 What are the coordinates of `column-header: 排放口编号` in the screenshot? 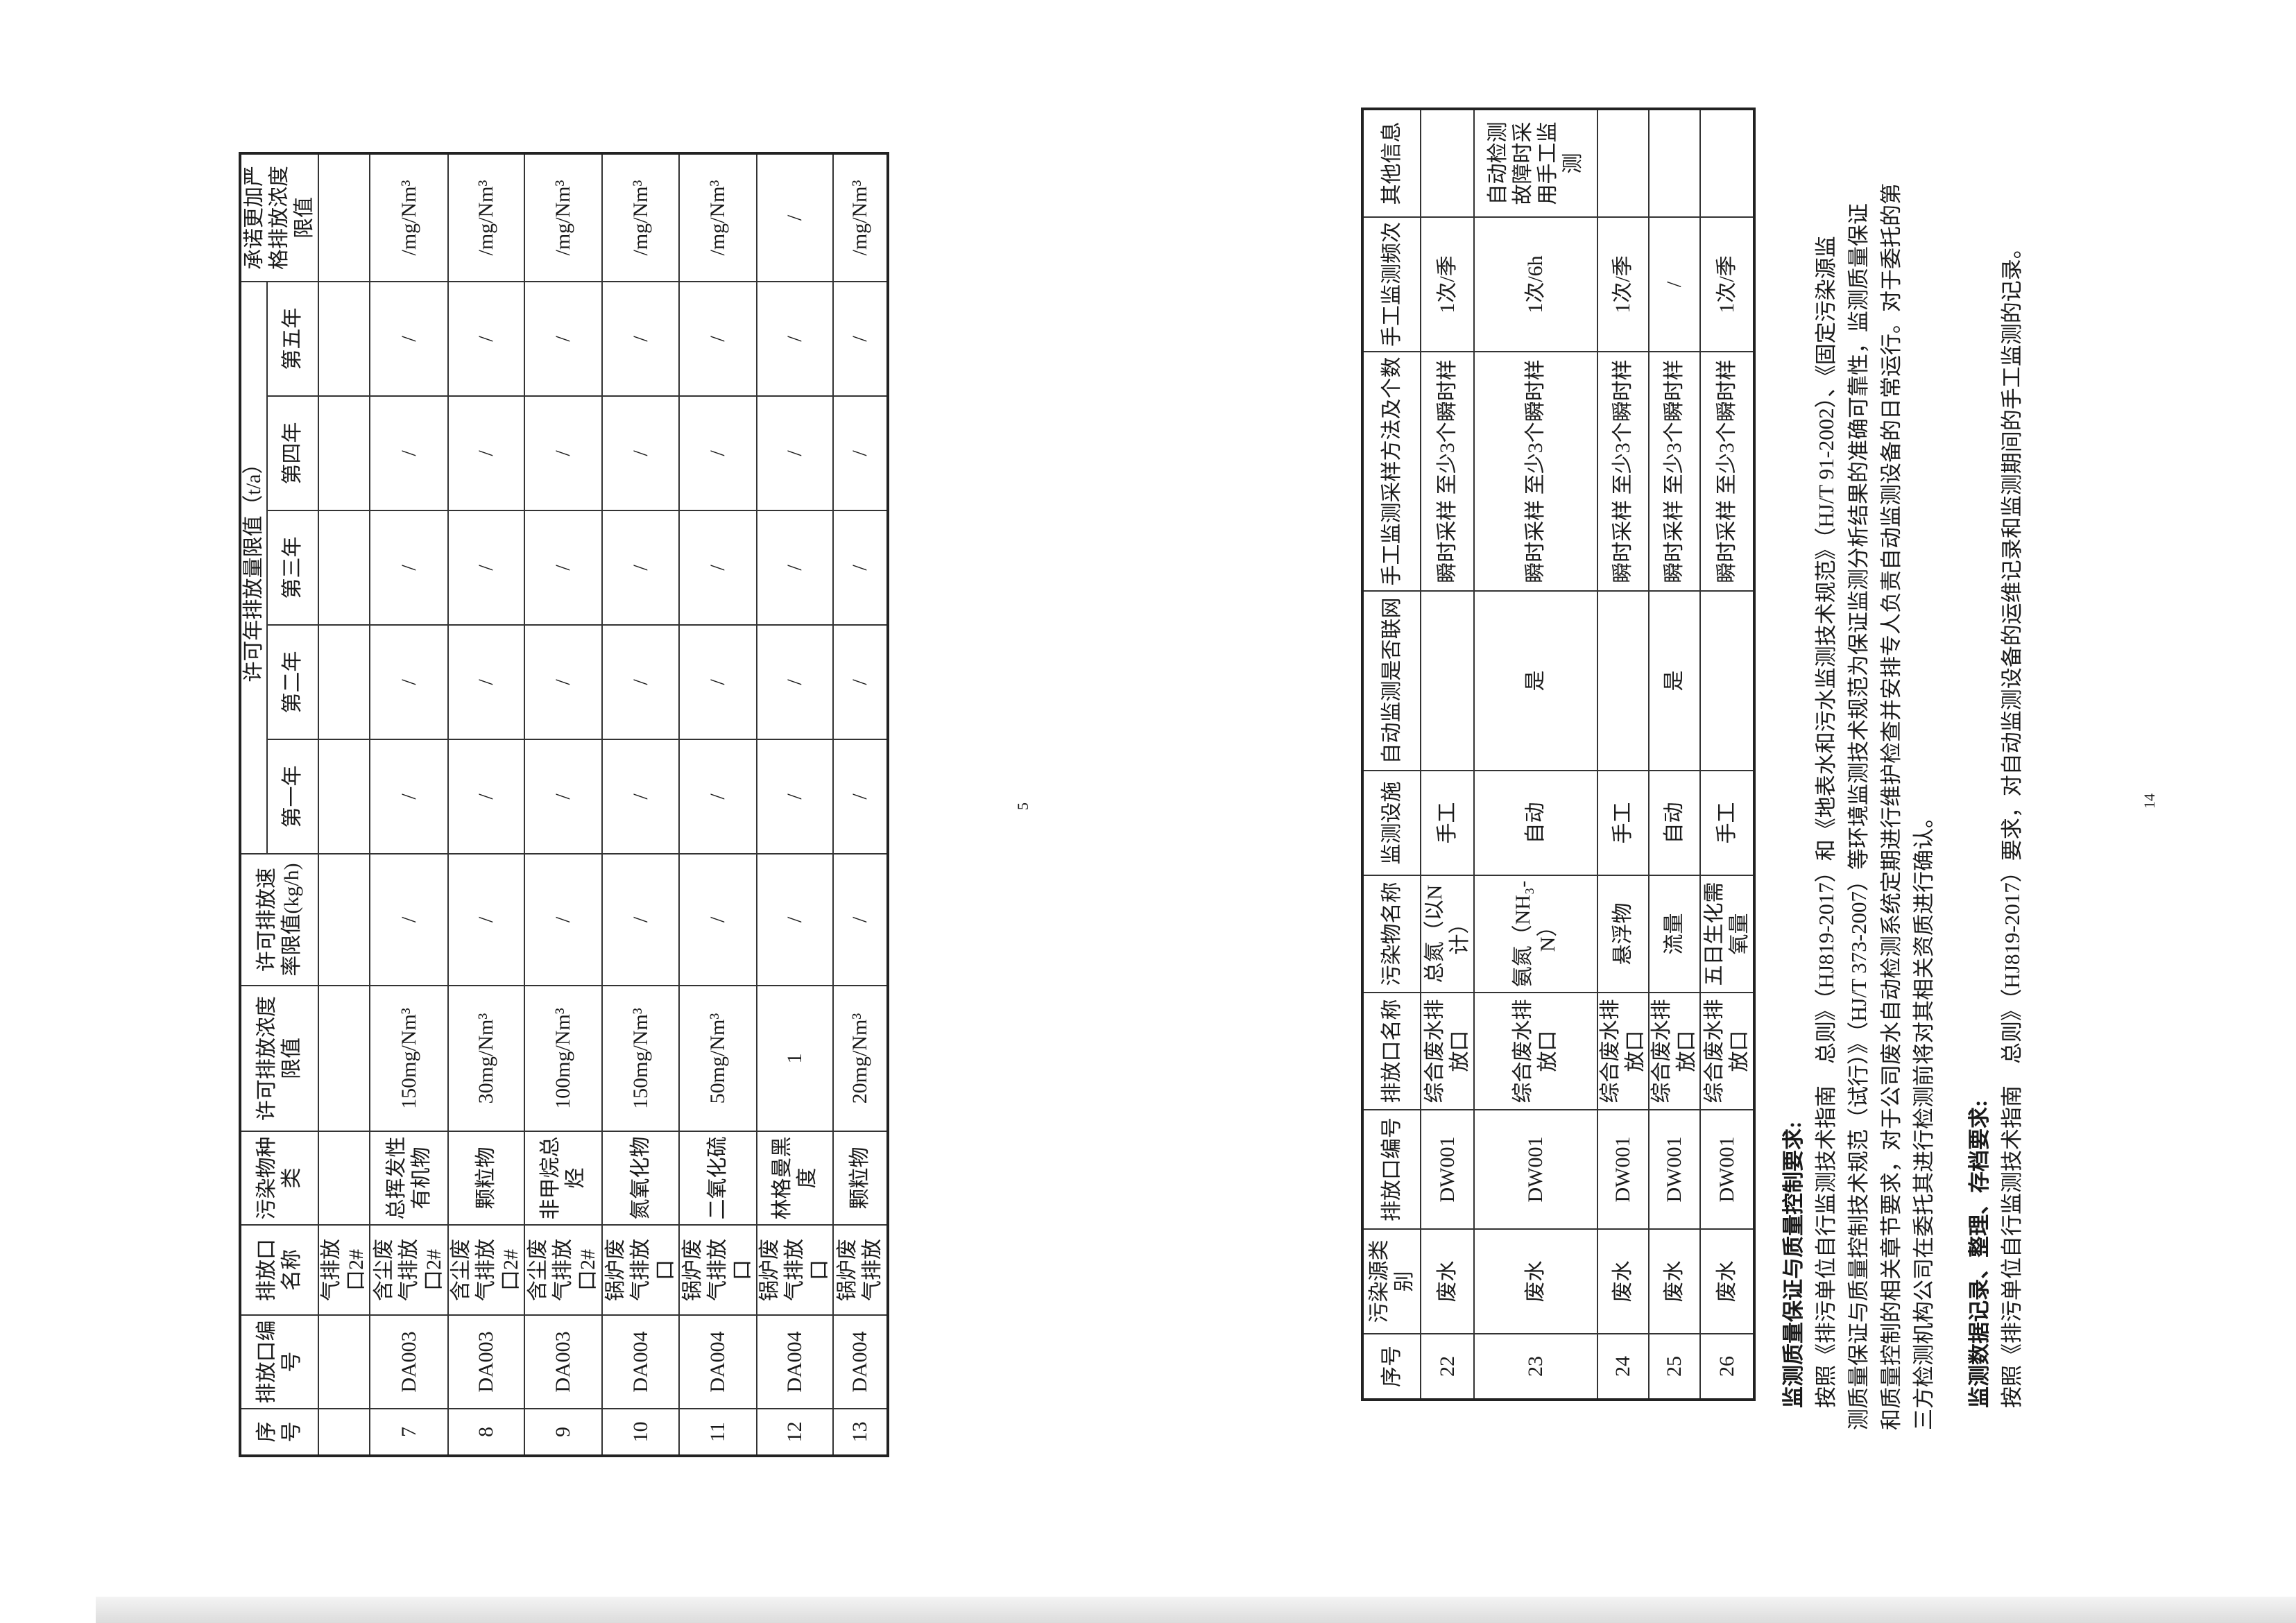 It's located at (1391, 1169).